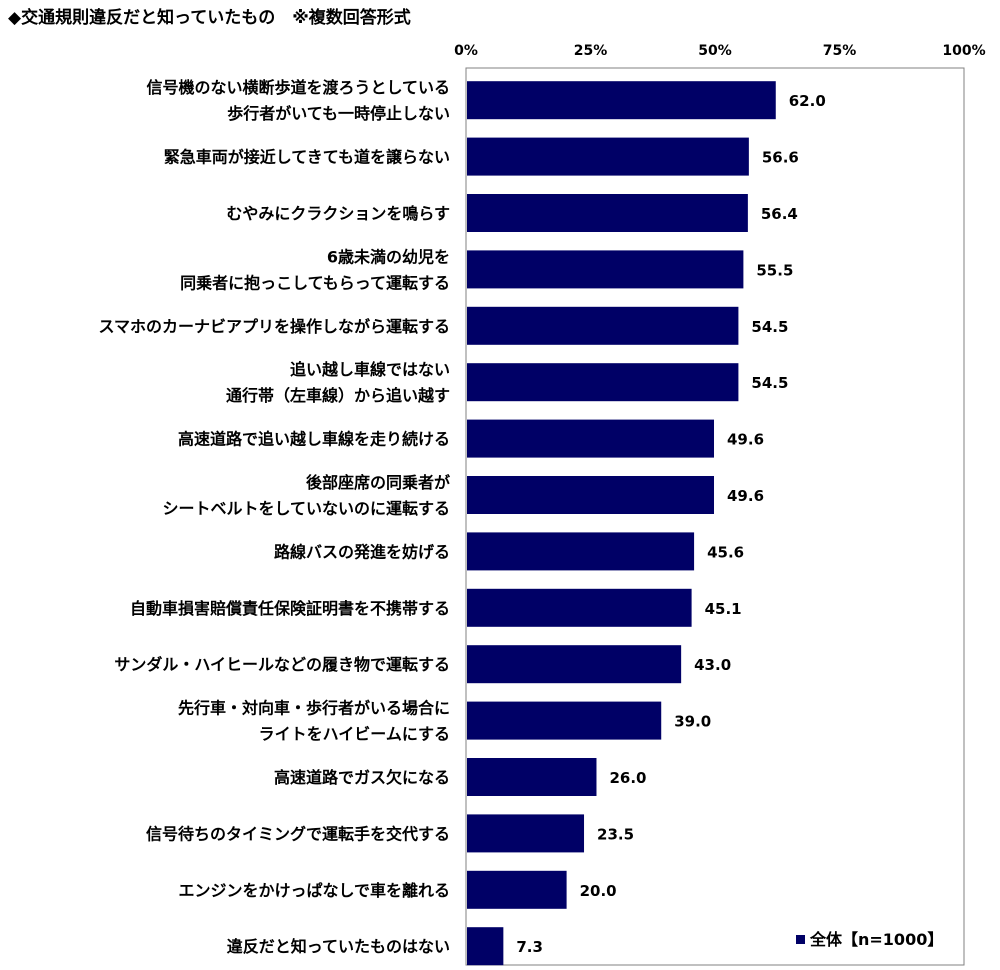 The width and height of the screenshot is (1000, 970). I want to click on x-tick-label: 75%, so click(840, 51).